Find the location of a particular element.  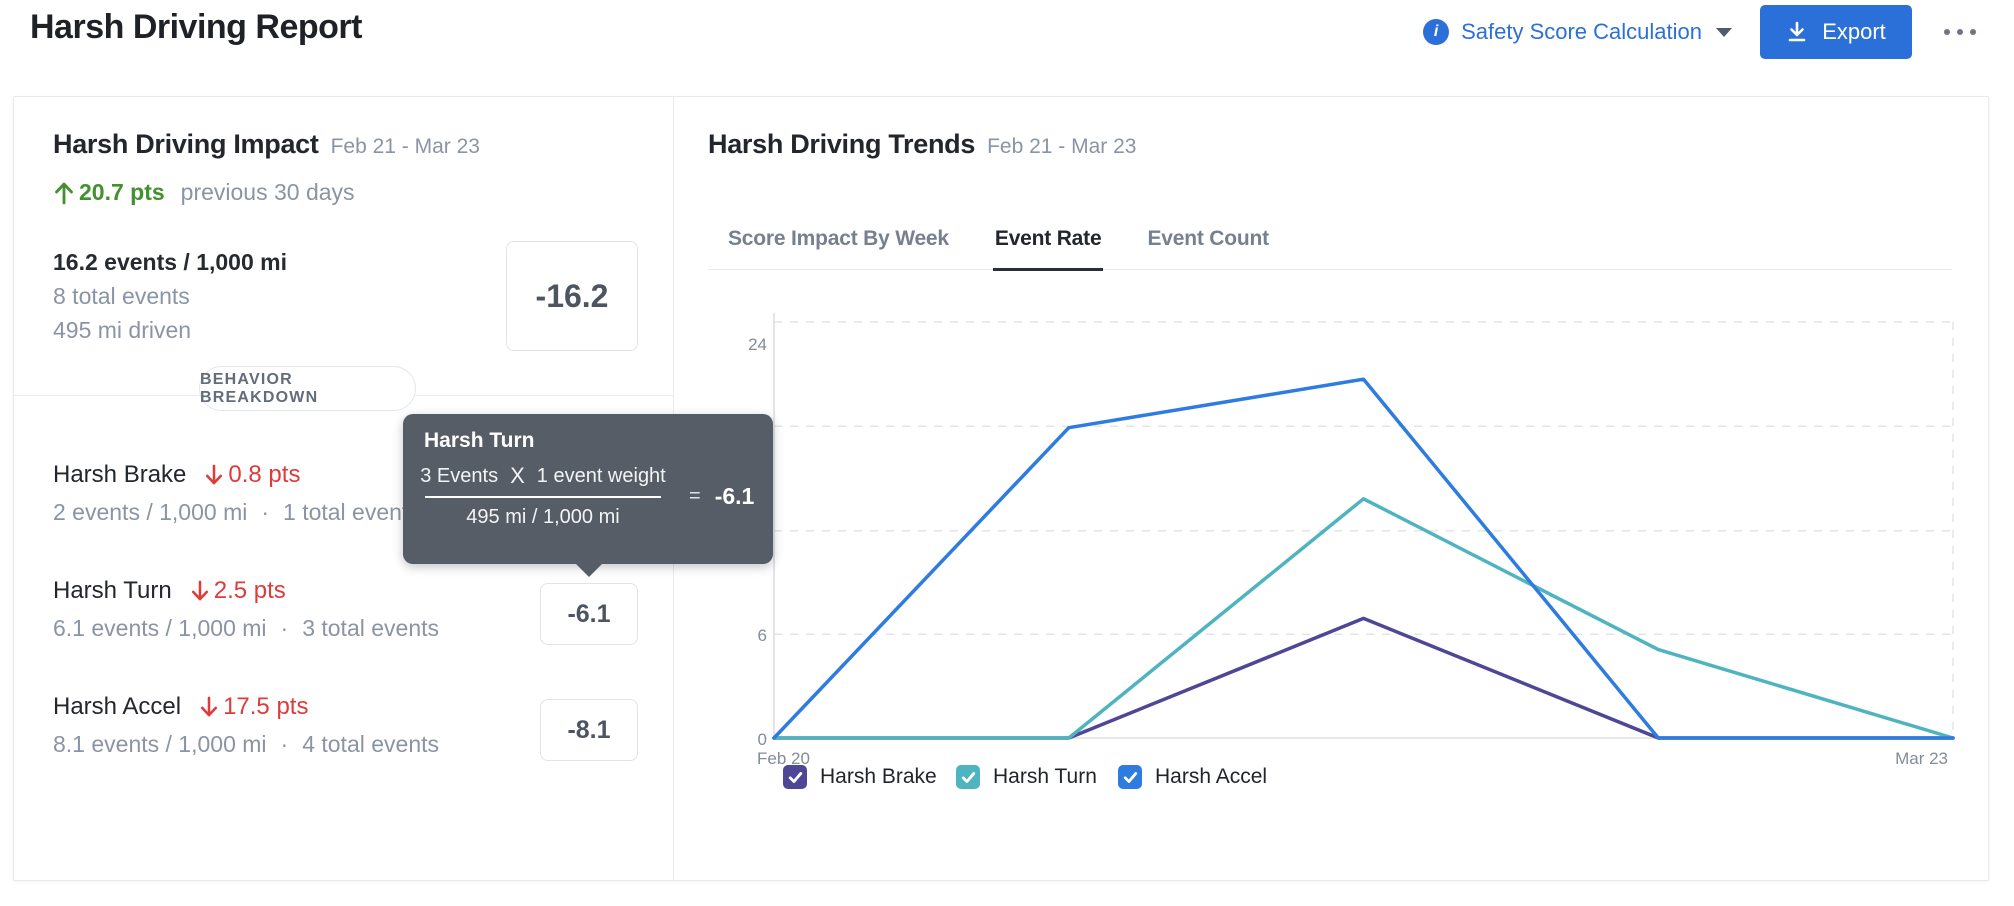

trends-panel-title: Harsh Driving Trends Feb 21 - Mar 23 is located at coordinates (922, 144).